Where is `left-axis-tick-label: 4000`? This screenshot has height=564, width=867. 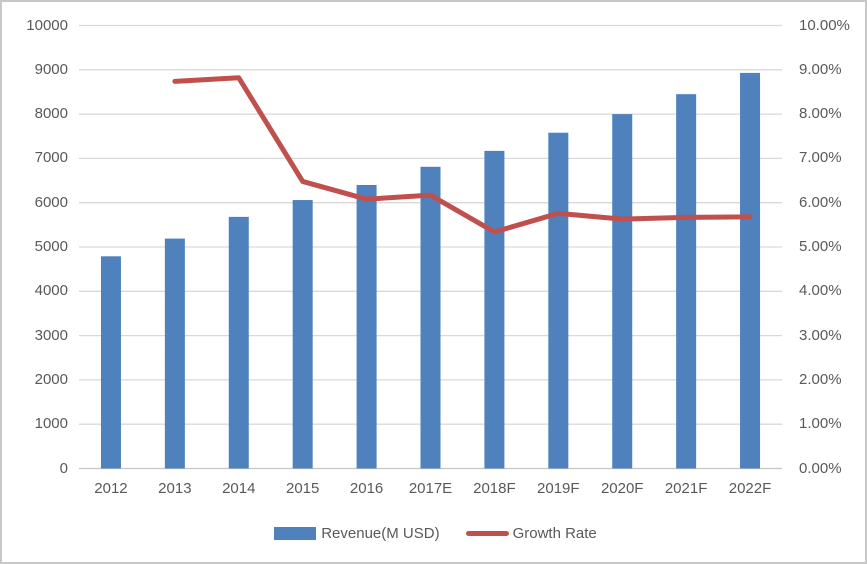
left-axis-tick-label: 4000 is located at coordinates (51, 291).